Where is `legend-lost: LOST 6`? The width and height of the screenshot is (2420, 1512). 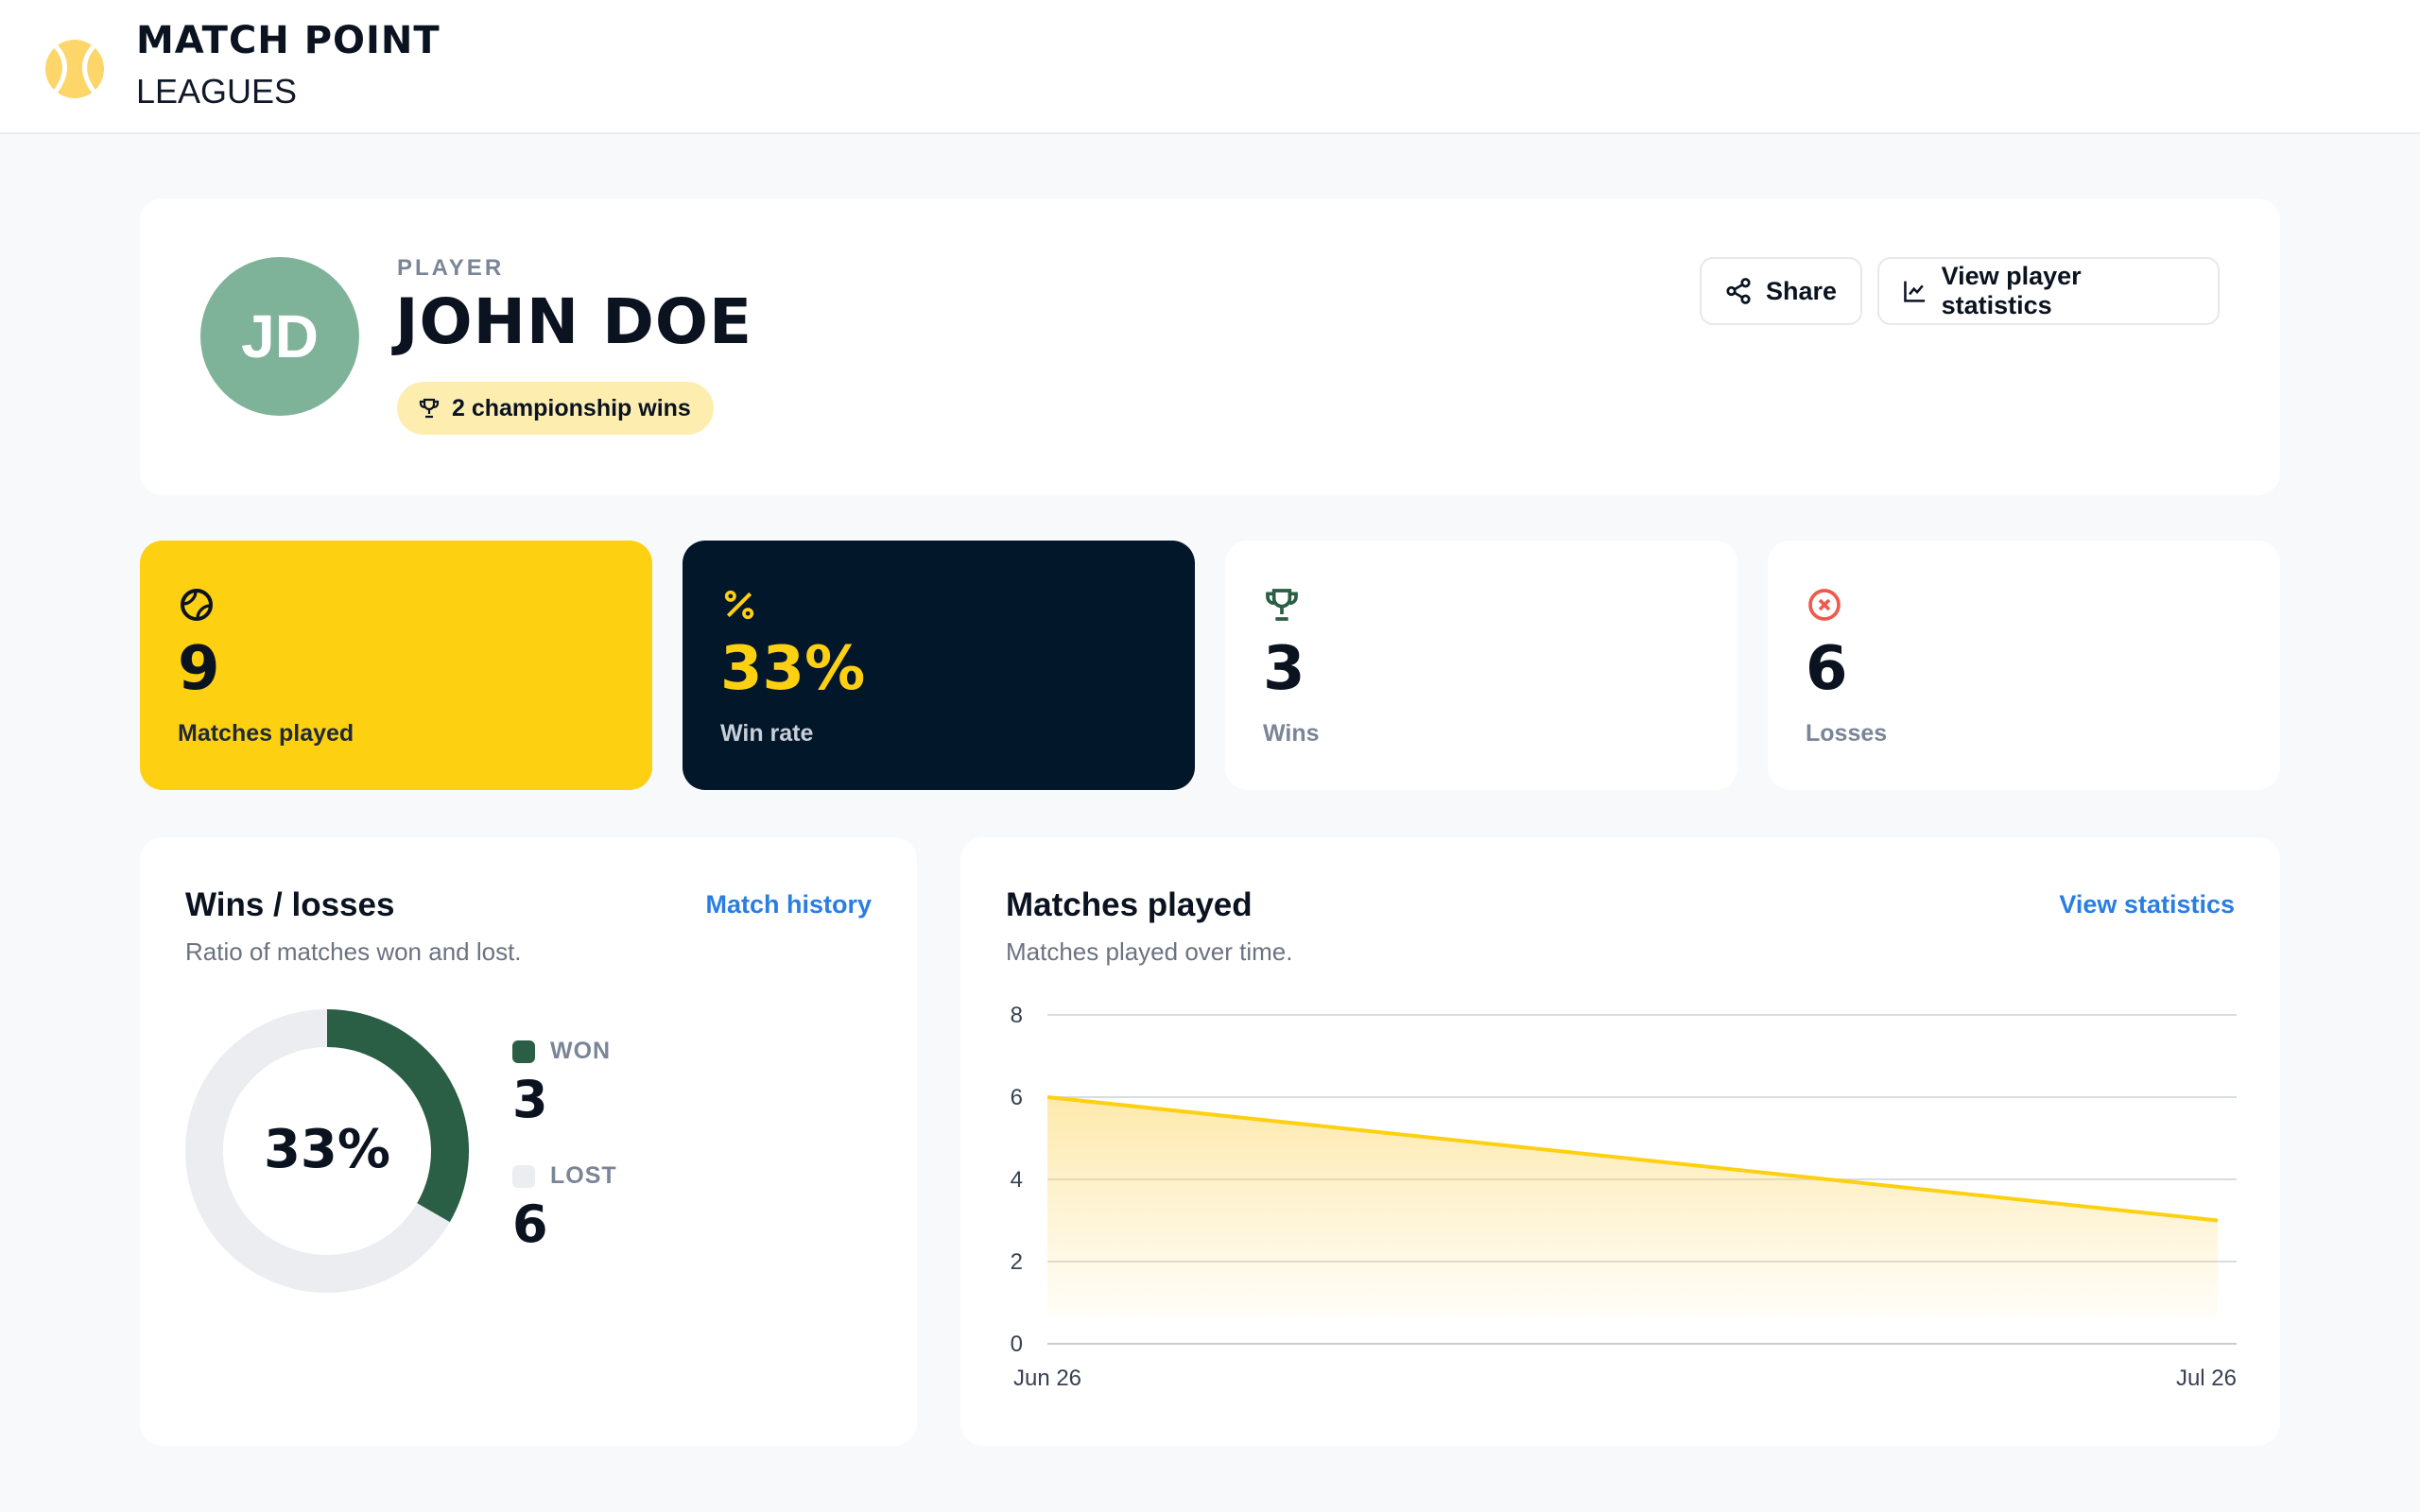 legend-lost: LOST 6 is located at coordinates (564, 1206).